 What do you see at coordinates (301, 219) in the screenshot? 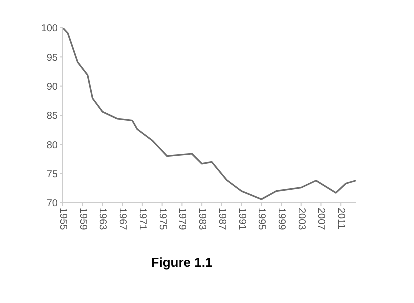
I see `x-tick-label: 2003` at bounding box center [301, 219].